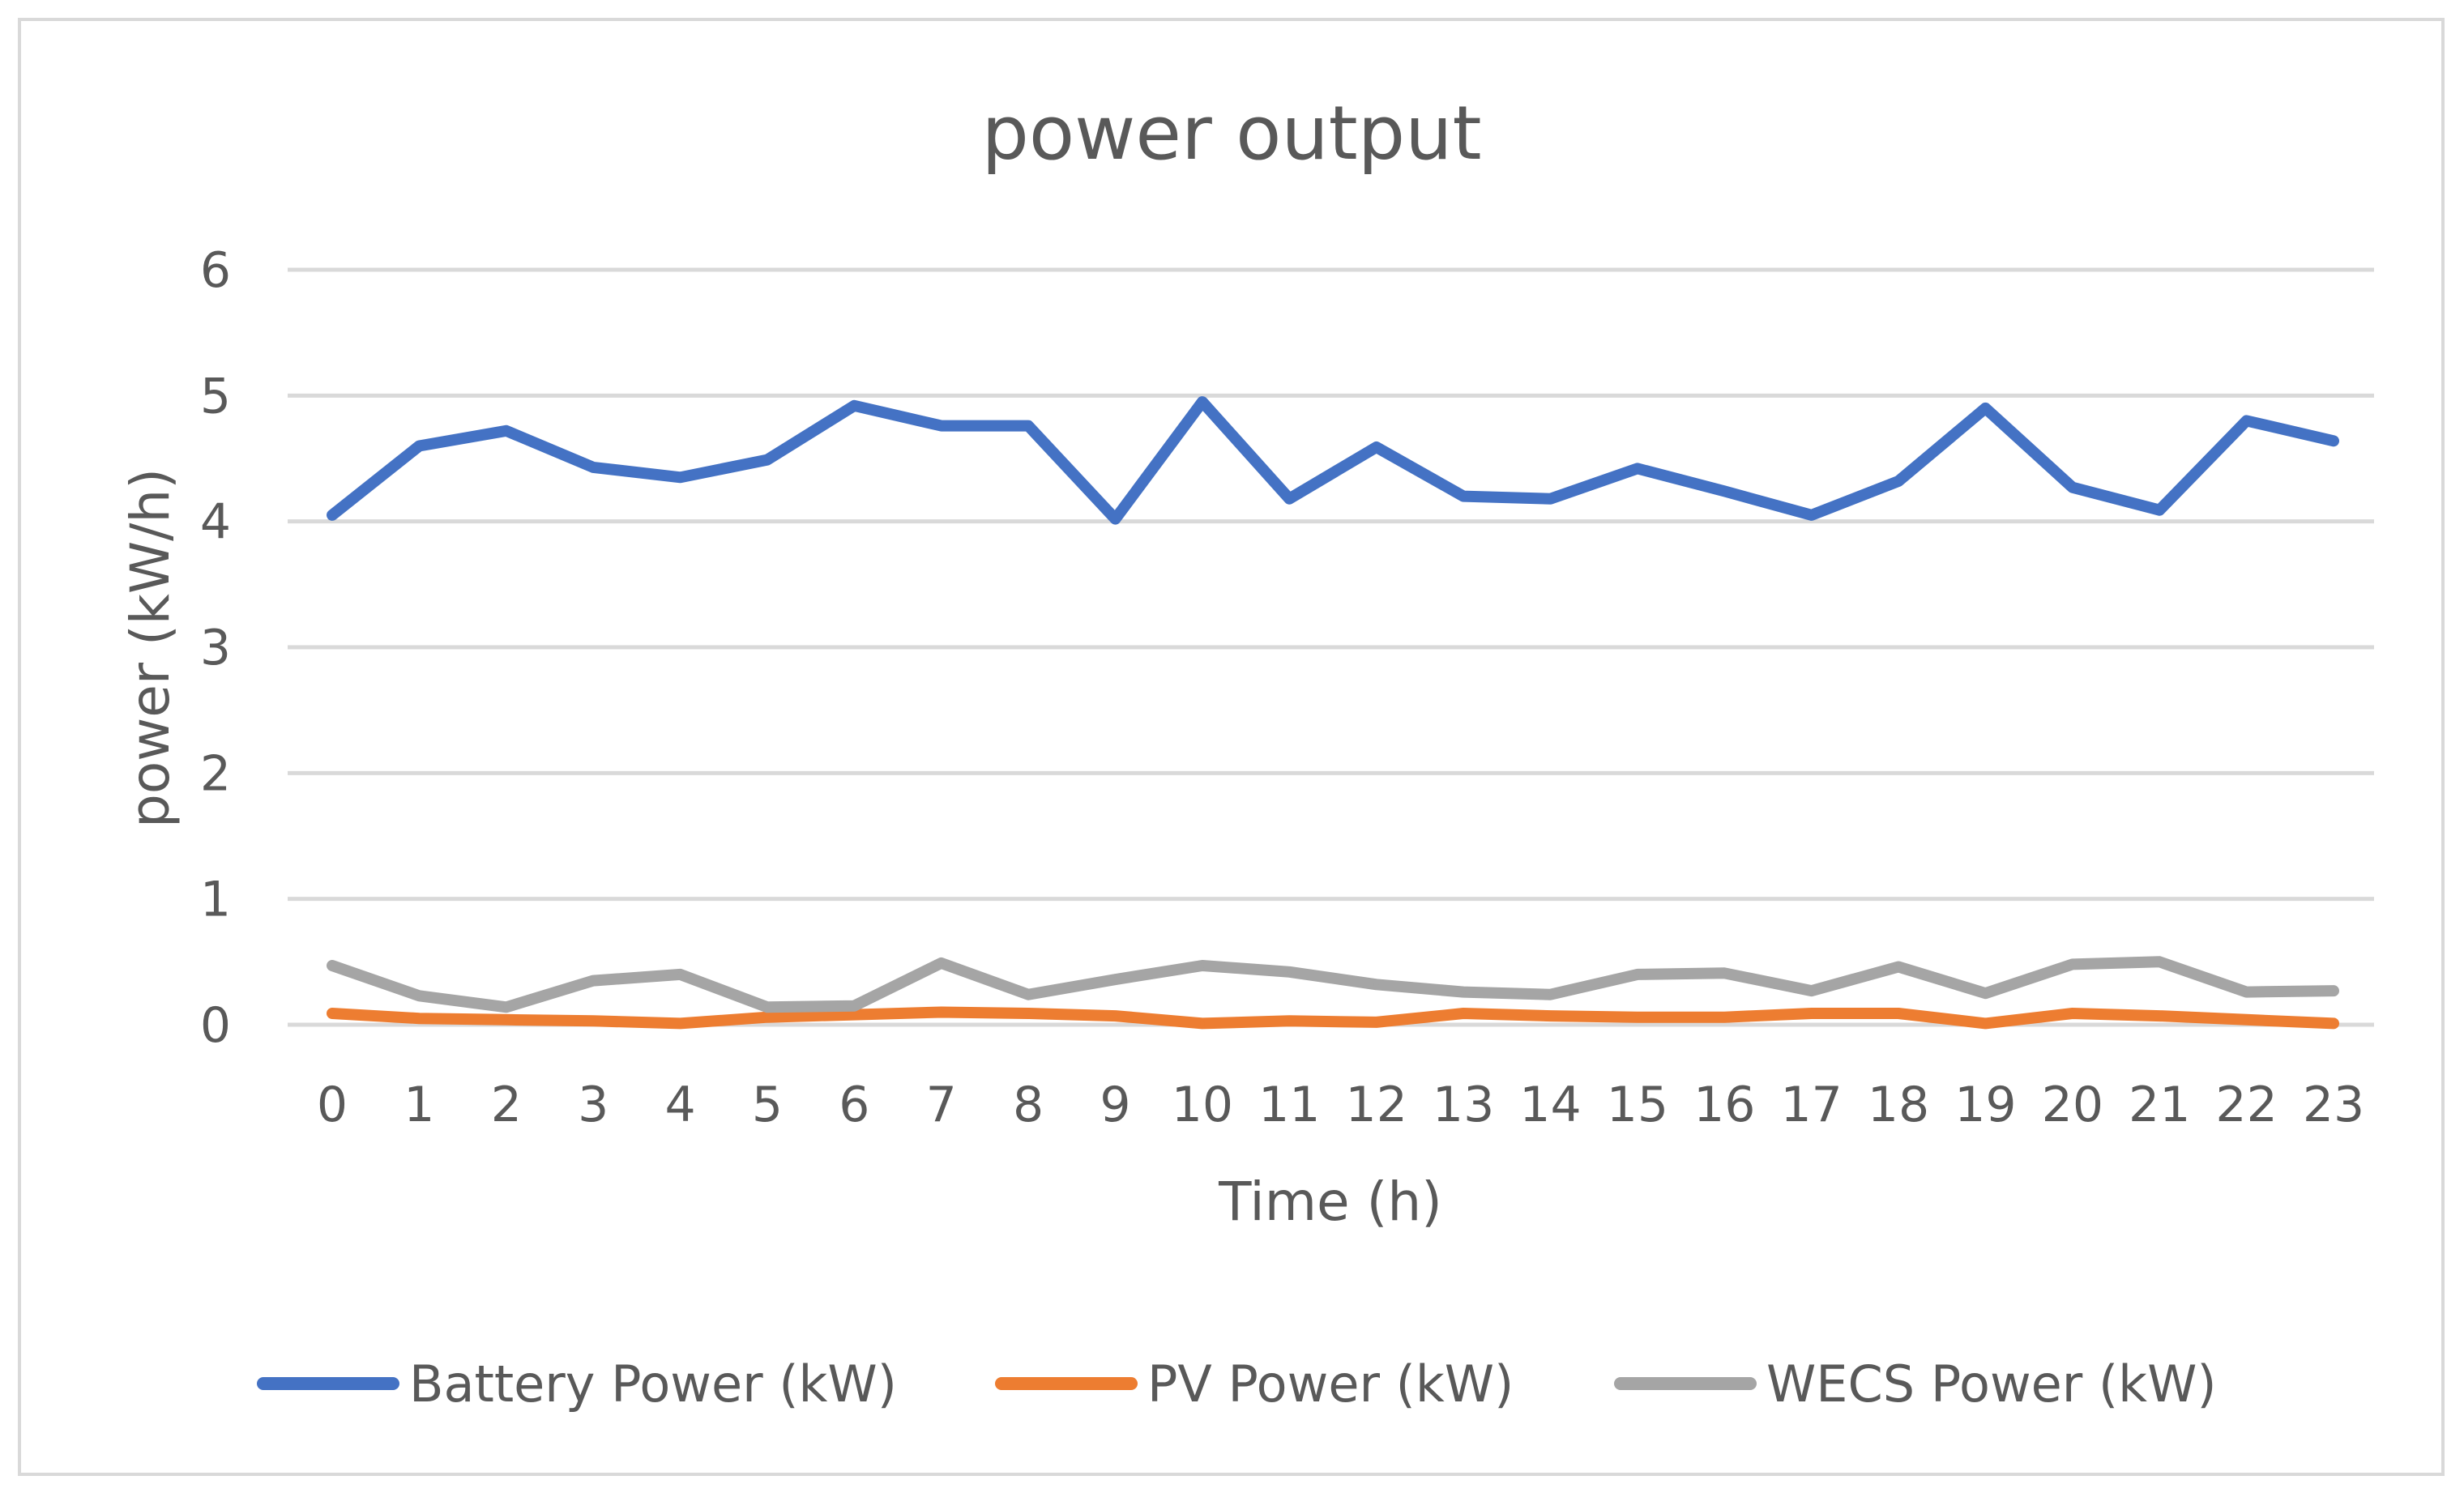  What do you see at coordinates (2333, 1105) in the screenshot?
I see `x-tick-label: 23` at bounding box center [2333, 1105].